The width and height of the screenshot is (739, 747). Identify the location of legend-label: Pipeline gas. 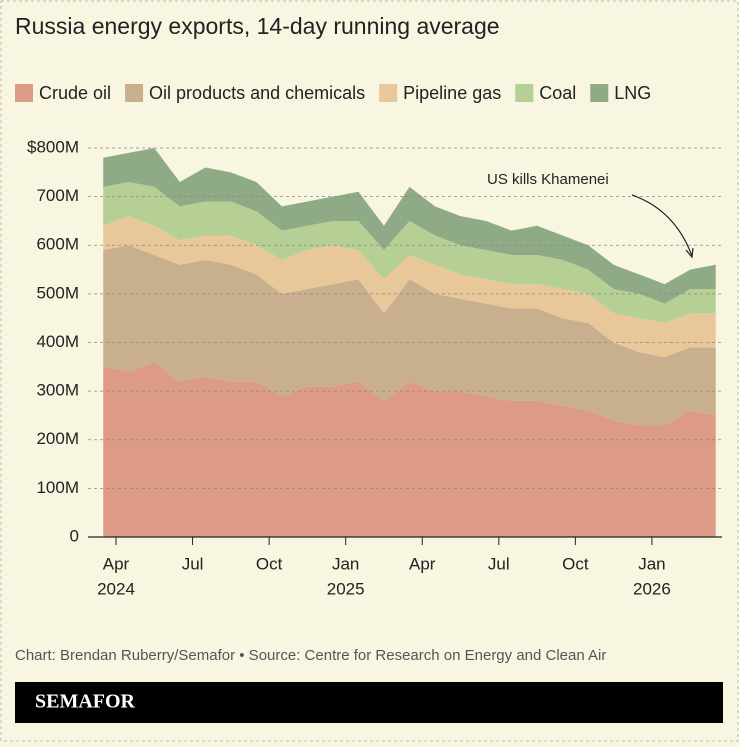
(452, 93).